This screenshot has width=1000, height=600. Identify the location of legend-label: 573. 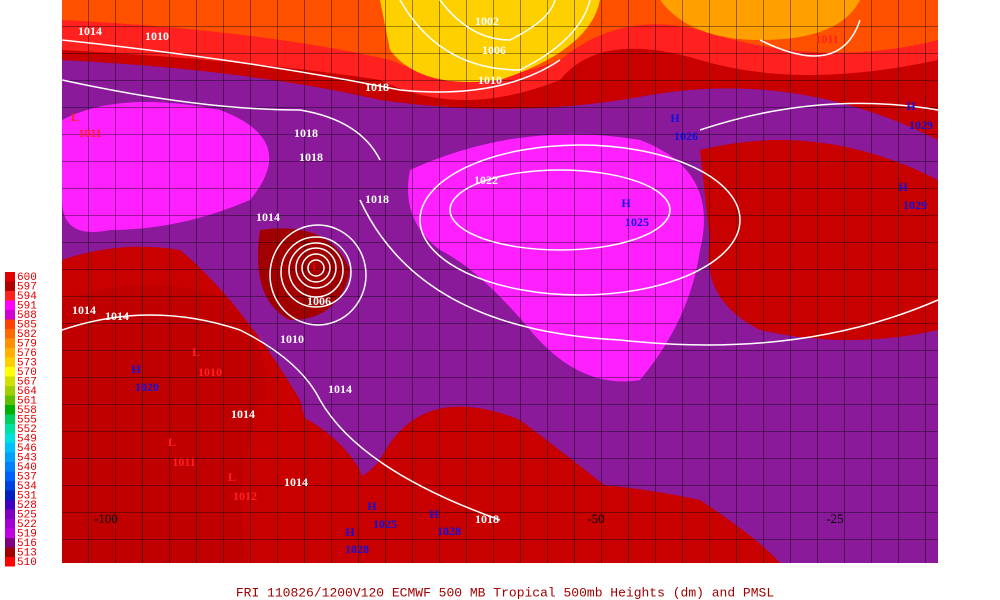
(27, 363).